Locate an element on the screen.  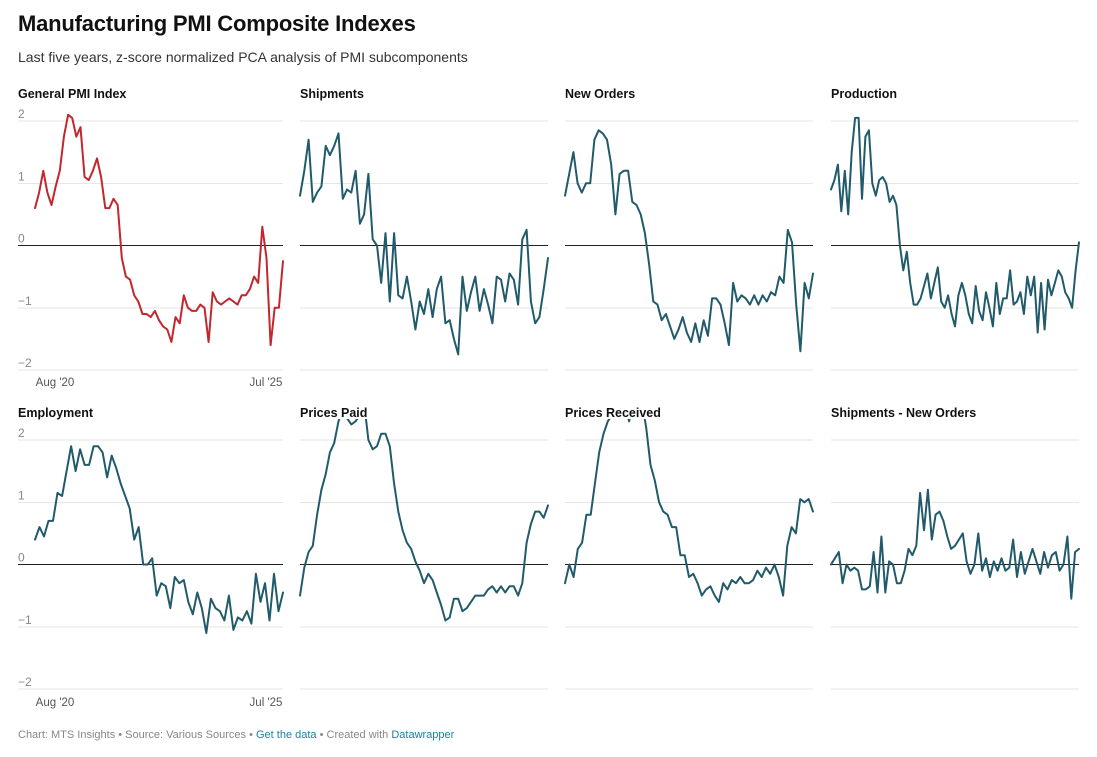
panel: Shipments is located at coordinates (424, 229).